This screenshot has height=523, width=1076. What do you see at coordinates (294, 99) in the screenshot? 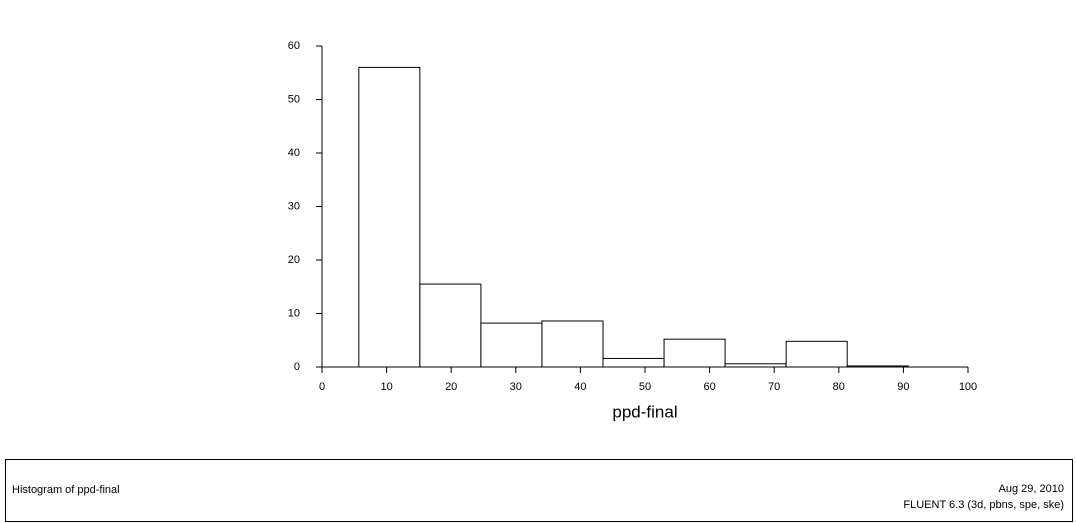
I see `y-tick-label: 50` at bounding box center [294, 99].